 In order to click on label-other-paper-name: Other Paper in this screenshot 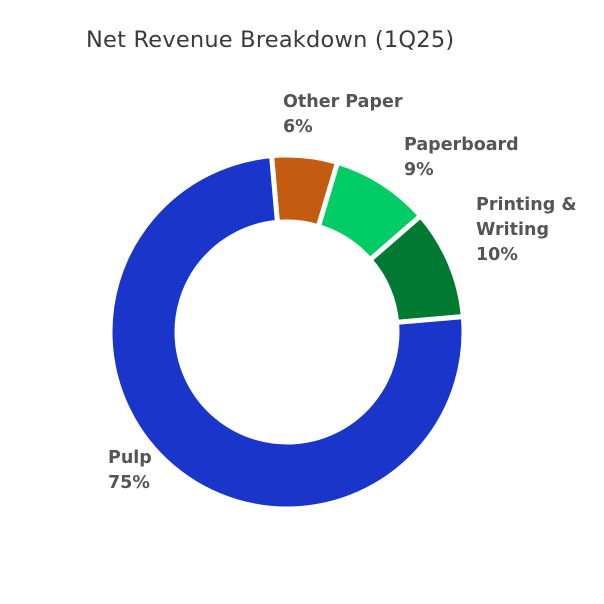, I will do `click(343, 102)`.